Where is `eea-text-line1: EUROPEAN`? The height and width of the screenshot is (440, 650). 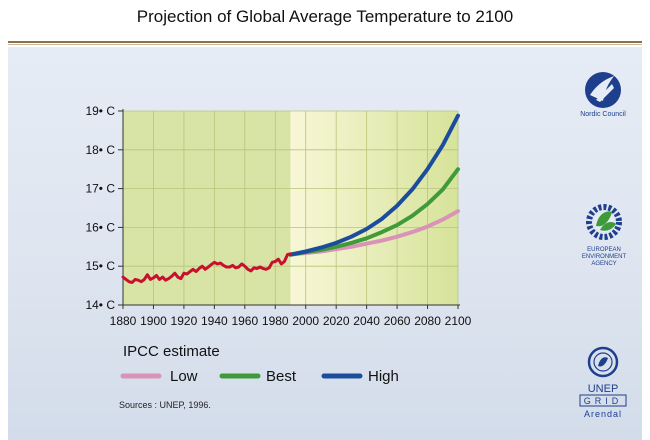 eea-text-line1: EUROPEAN is located at coordinates (604, 250).